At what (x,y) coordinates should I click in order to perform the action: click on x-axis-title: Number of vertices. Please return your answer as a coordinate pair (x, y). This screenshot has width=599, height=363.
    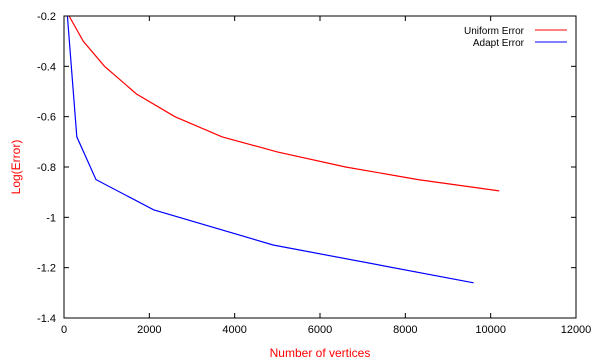
    Looking at the image, I should click on (320, 353).